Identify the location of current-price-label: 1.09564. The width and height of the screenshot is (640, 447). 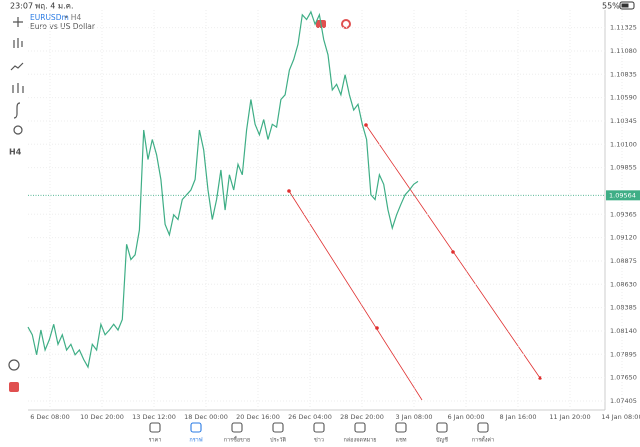
(622, 195).